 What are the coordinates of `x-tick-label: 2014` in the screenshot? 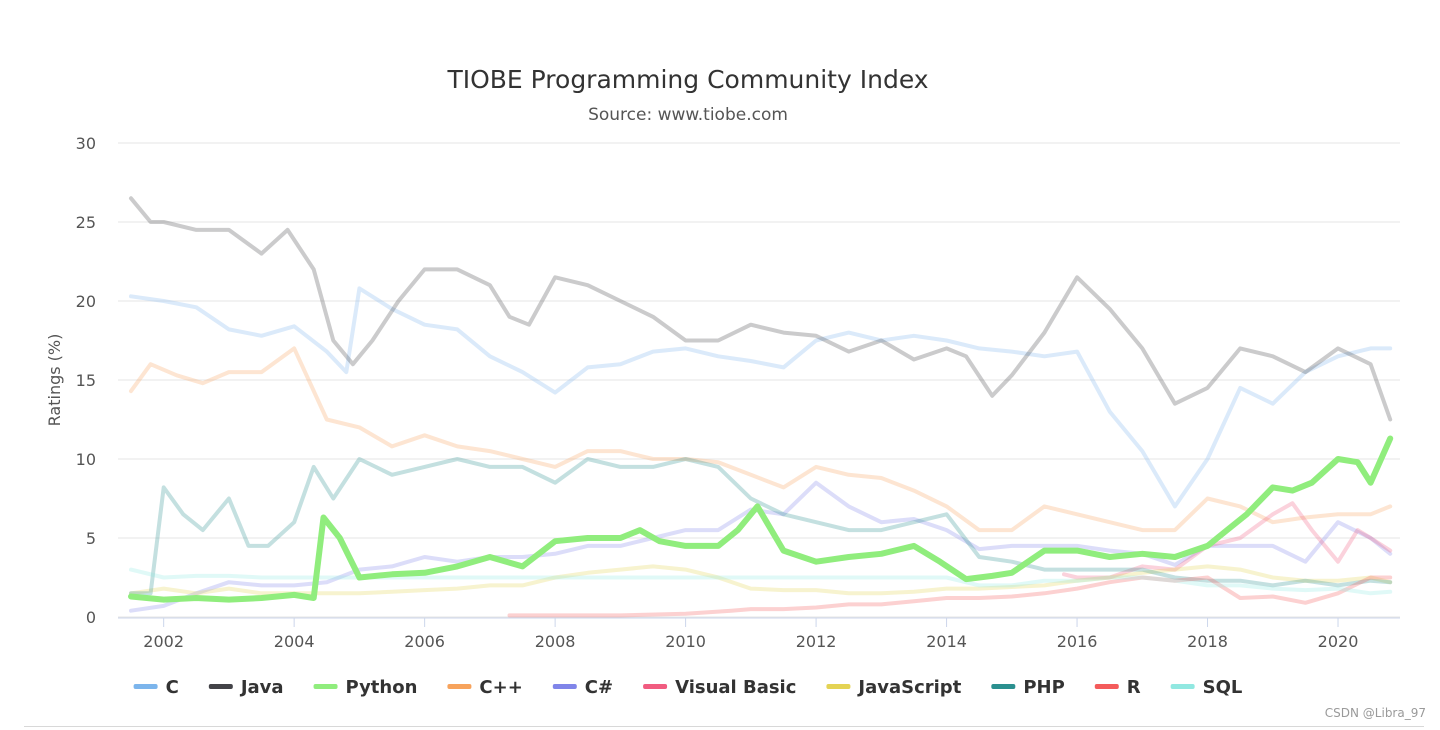 It's located at (946, 641).